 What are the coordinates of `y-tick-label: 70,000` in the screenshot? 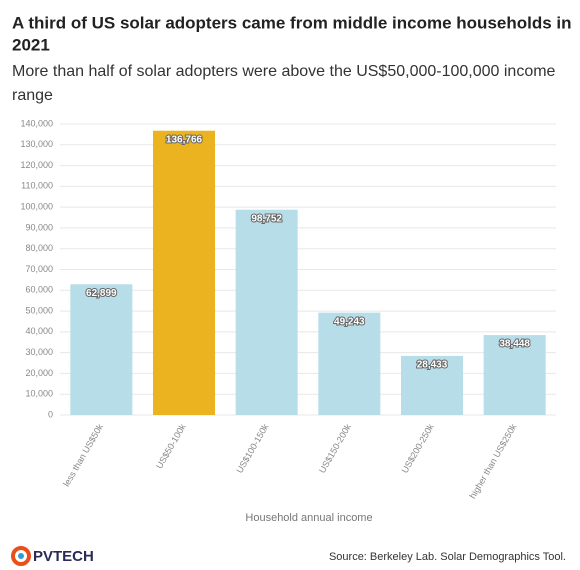 It's located at (39, 269).